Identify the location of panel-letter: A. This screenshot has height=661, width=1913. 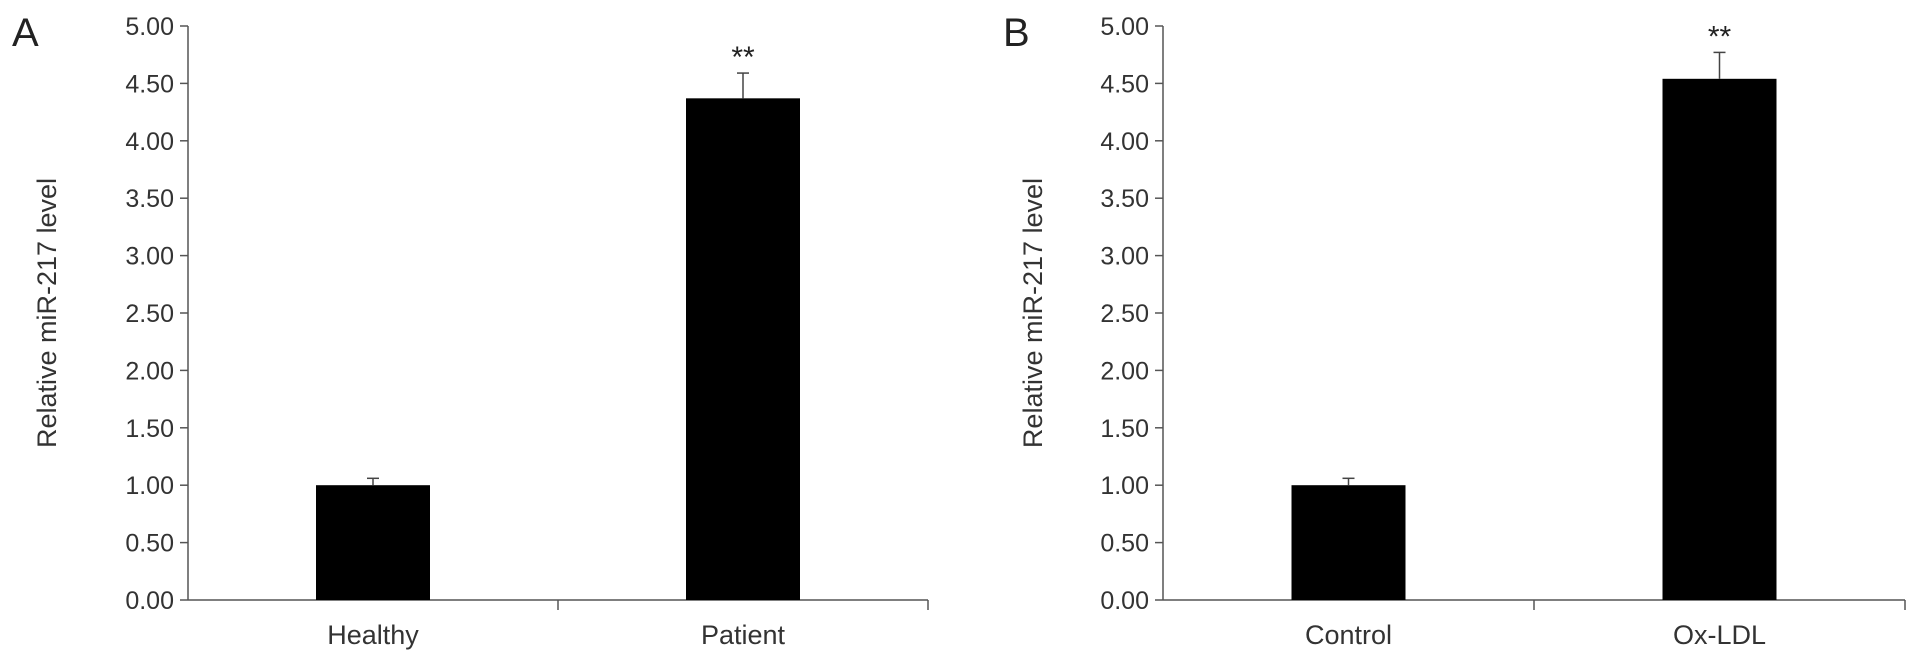
(25, 33).